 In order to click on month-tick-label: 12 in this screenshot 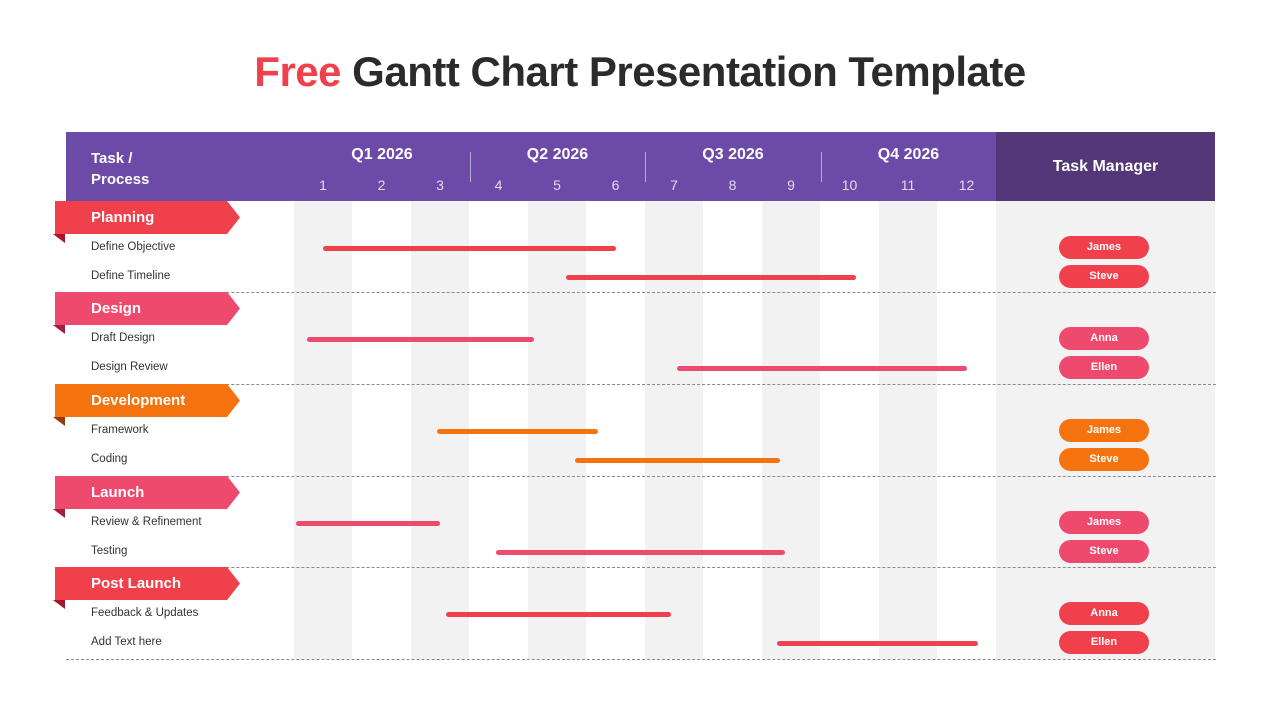, I will do `click(966, 185)`.